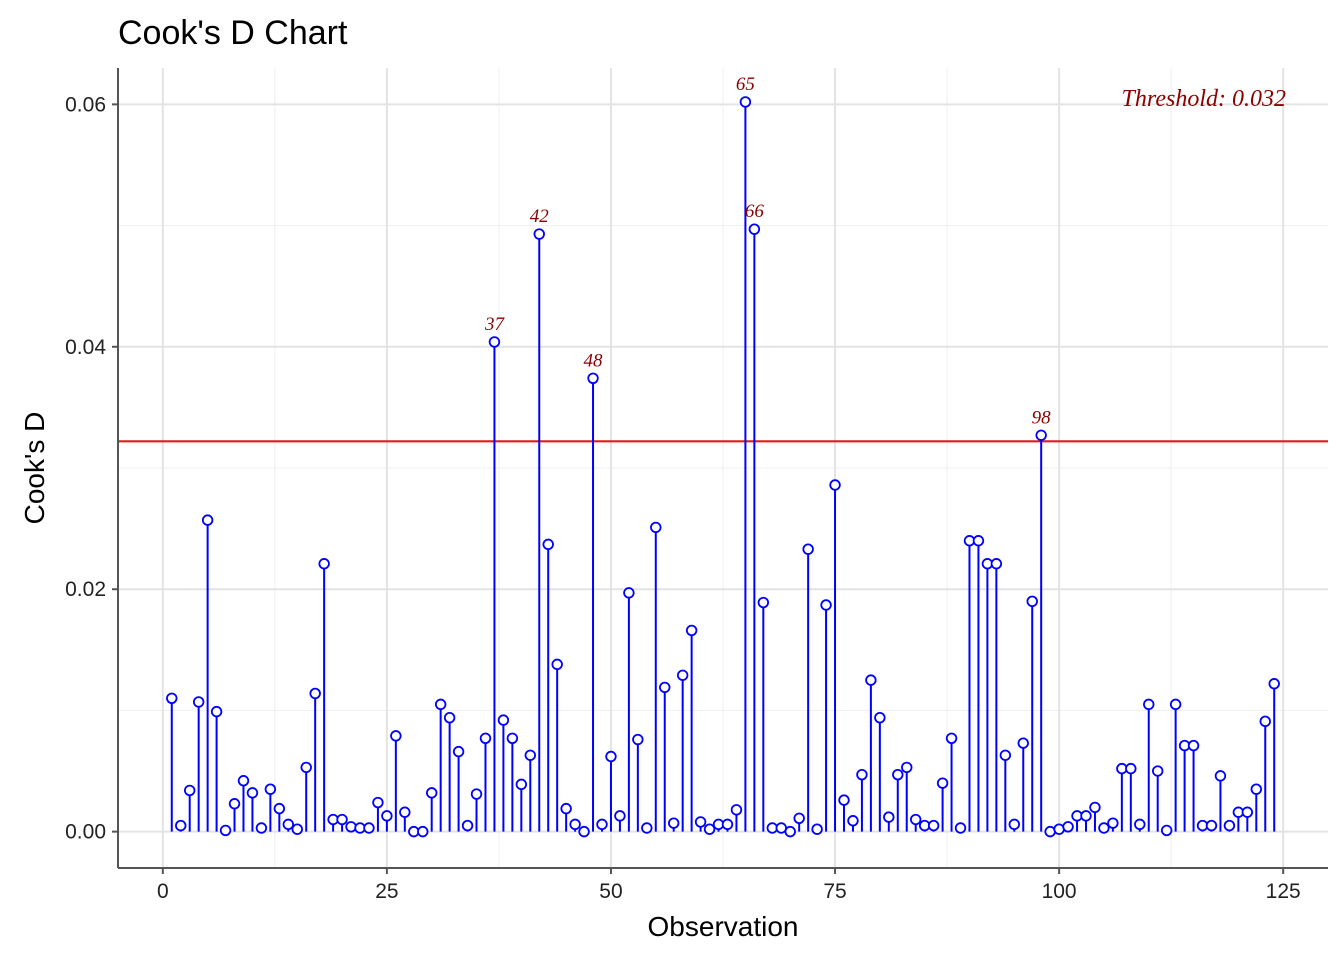 The height and width of the screenshot is (960, 1344). I want to click on x-tick-label: 100, so click(1059, 891).